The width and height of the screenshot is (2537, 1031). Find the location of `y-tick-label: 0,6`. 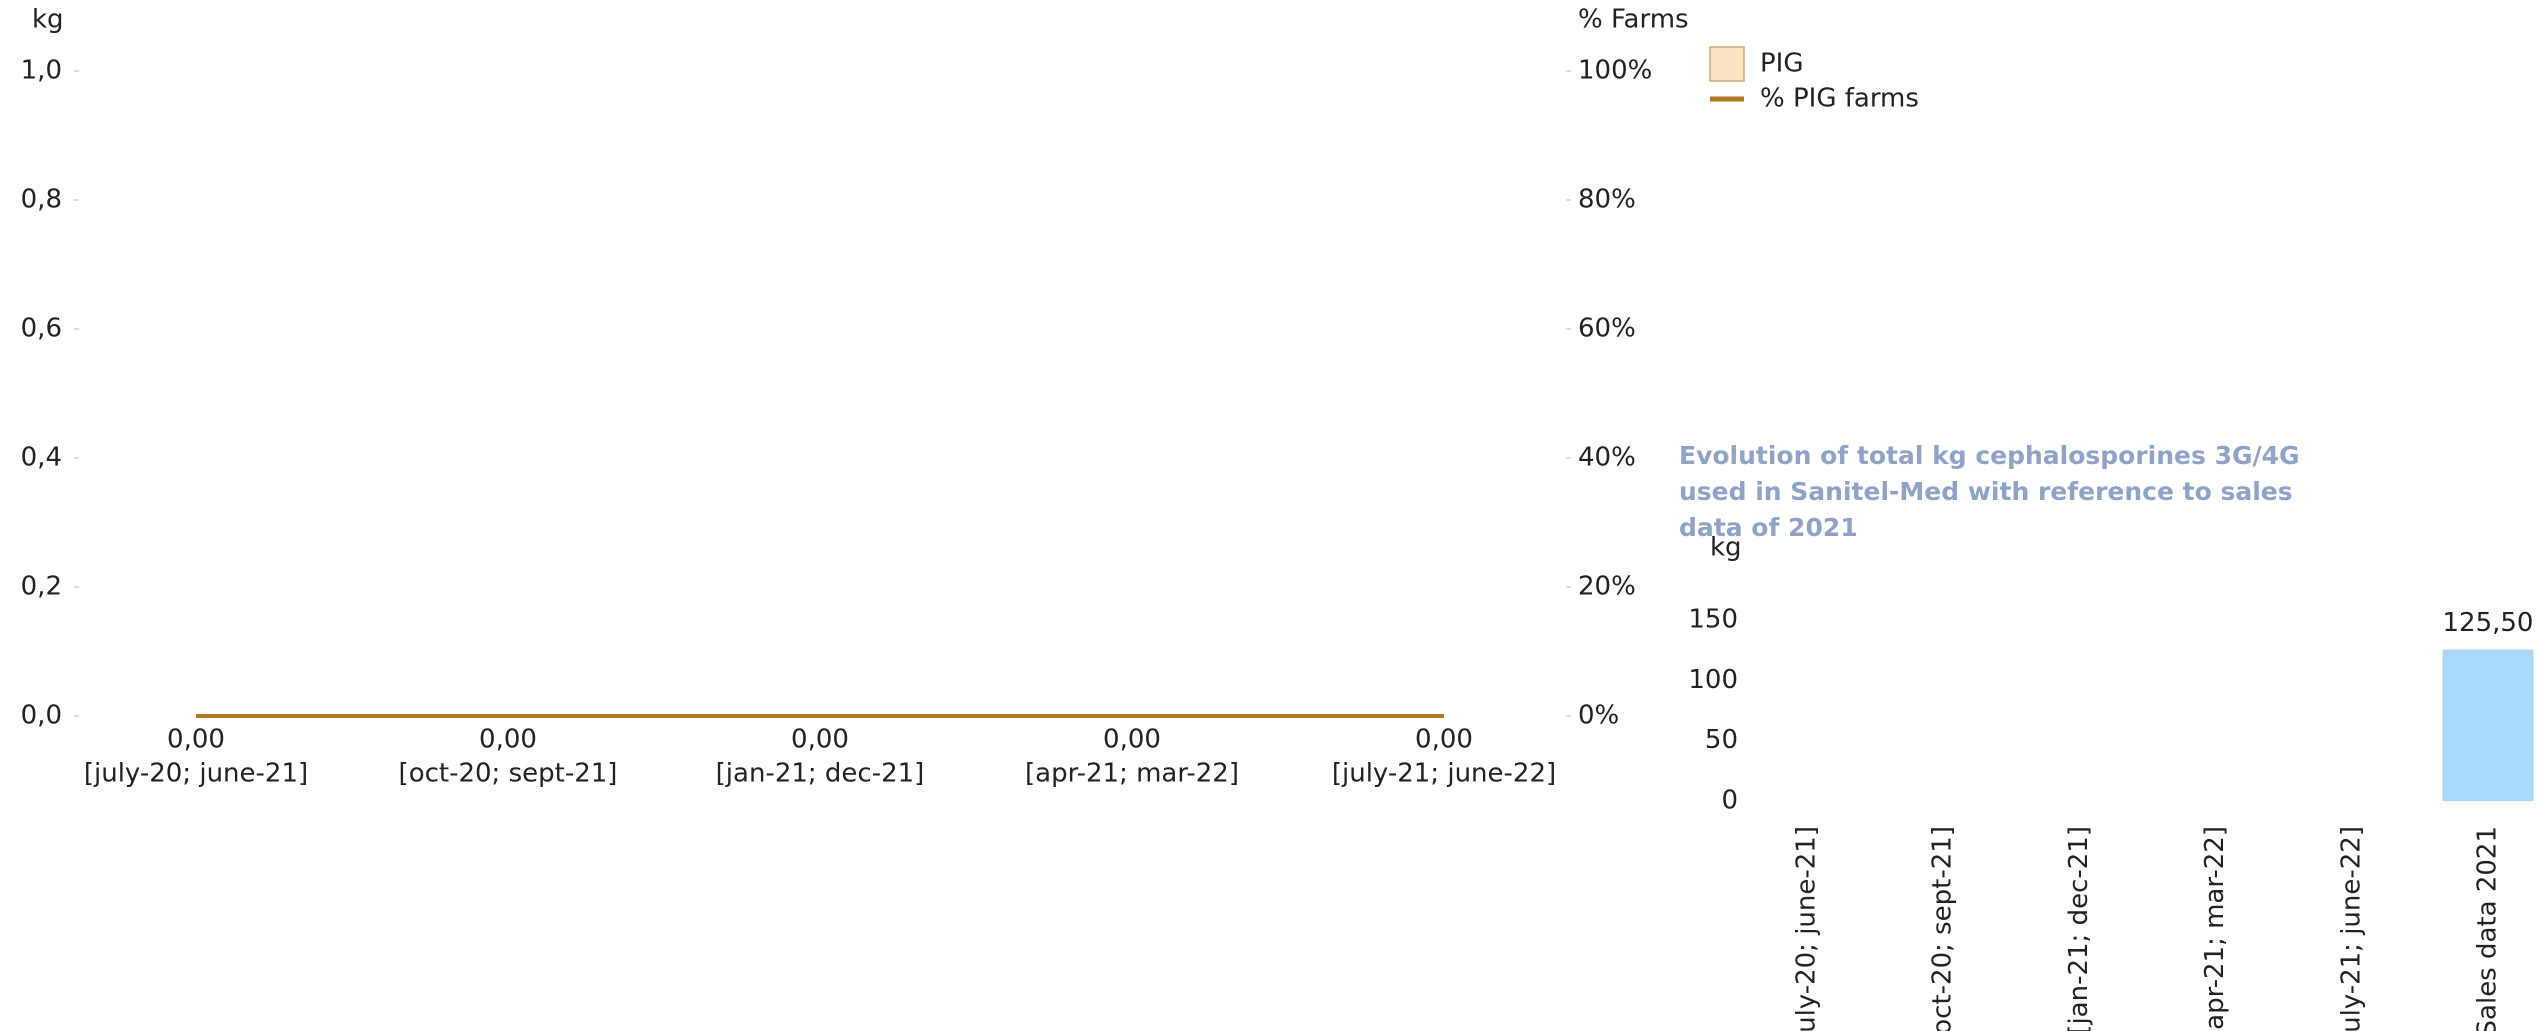

y-tick-label: 0,6 is located at coordinates (41, 329).